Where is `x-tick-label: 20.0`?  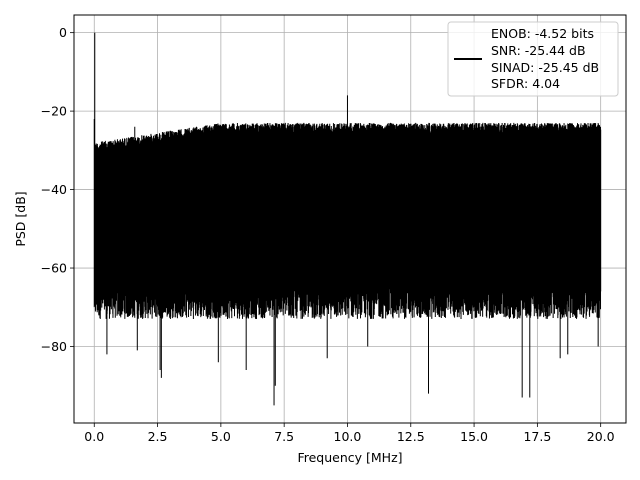
x-tick-label: 20.0 is located at coordinates (601, 436).